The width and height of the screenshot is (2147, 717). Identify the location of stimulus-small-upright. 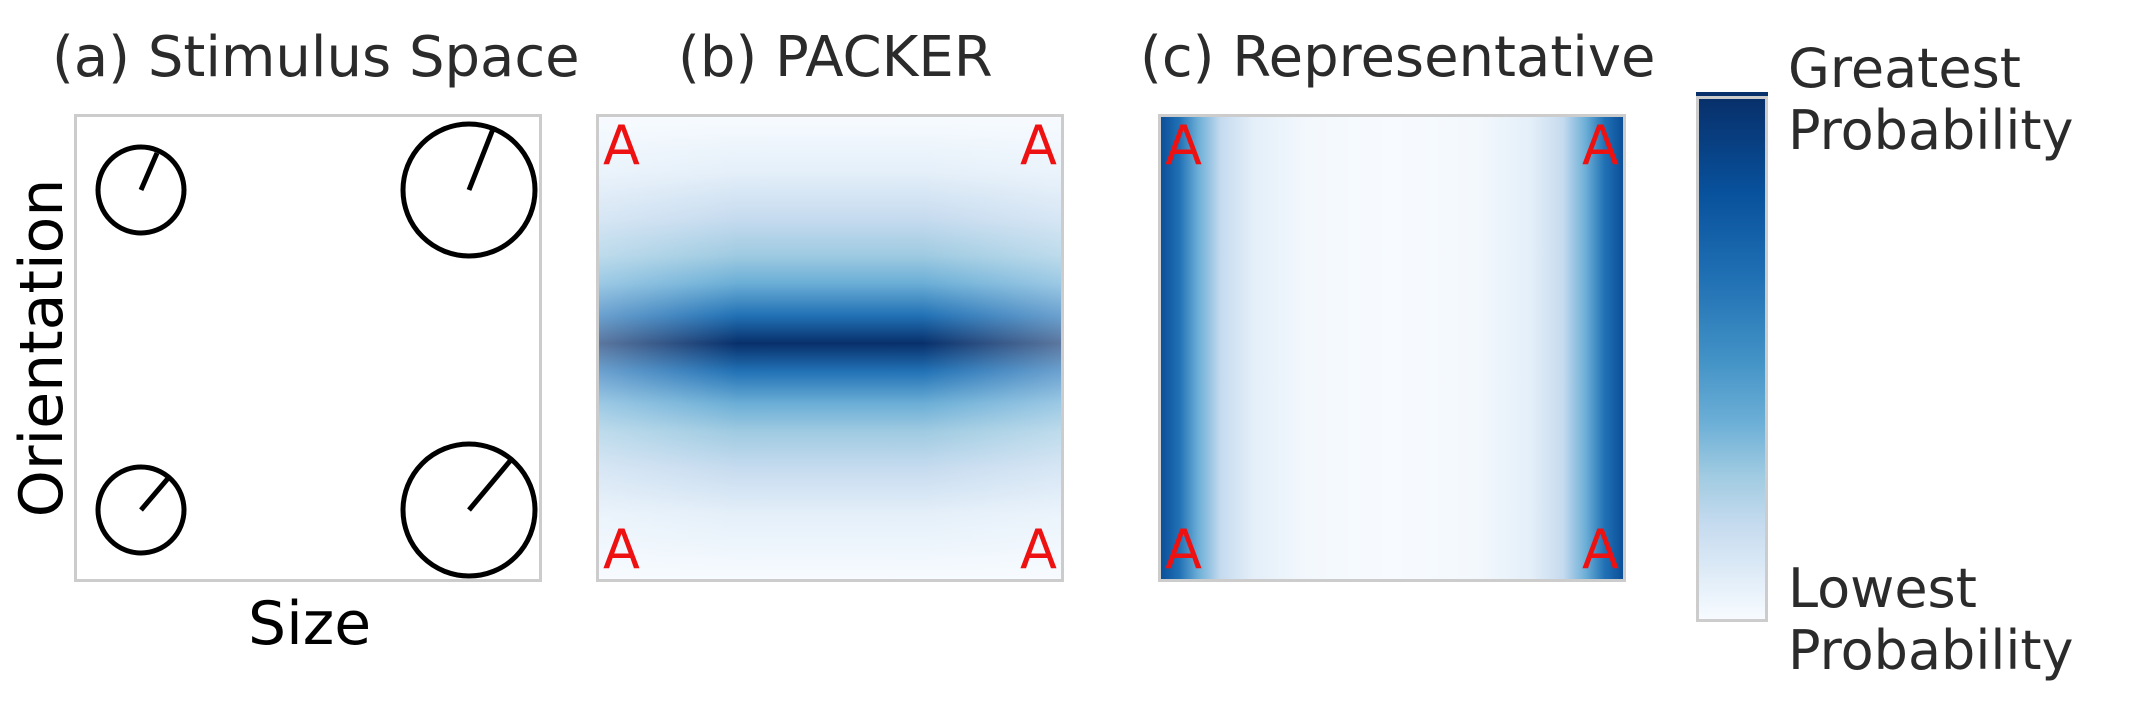
(141, 190).